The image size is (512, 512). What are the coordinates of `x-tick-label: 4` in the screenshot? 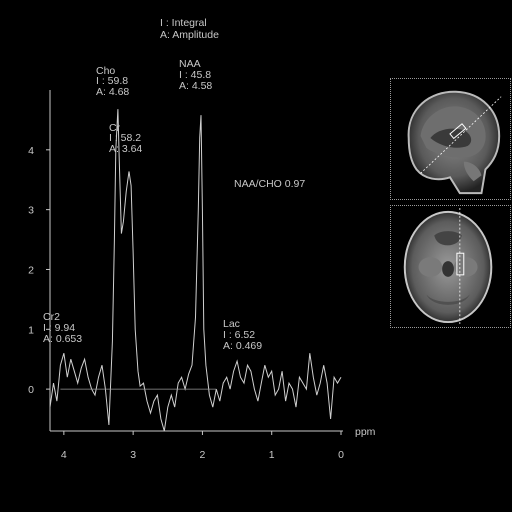 It's located at (64, 455).